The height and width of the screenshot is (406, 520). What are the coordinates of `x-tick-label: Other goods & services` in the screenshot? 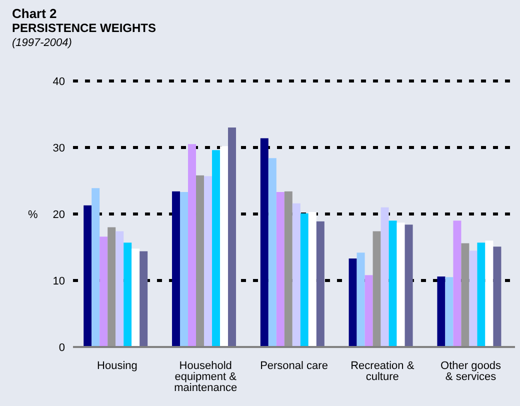 It's located at (471, 371).